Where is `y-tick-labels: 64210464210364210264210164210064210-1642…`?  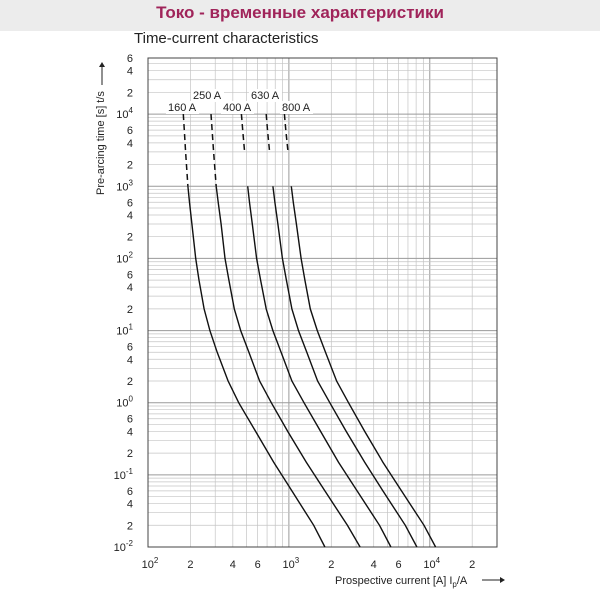
y-tick-labels: 64210464210364210264210164210064210-1642… is located at coordinates (124, 303).